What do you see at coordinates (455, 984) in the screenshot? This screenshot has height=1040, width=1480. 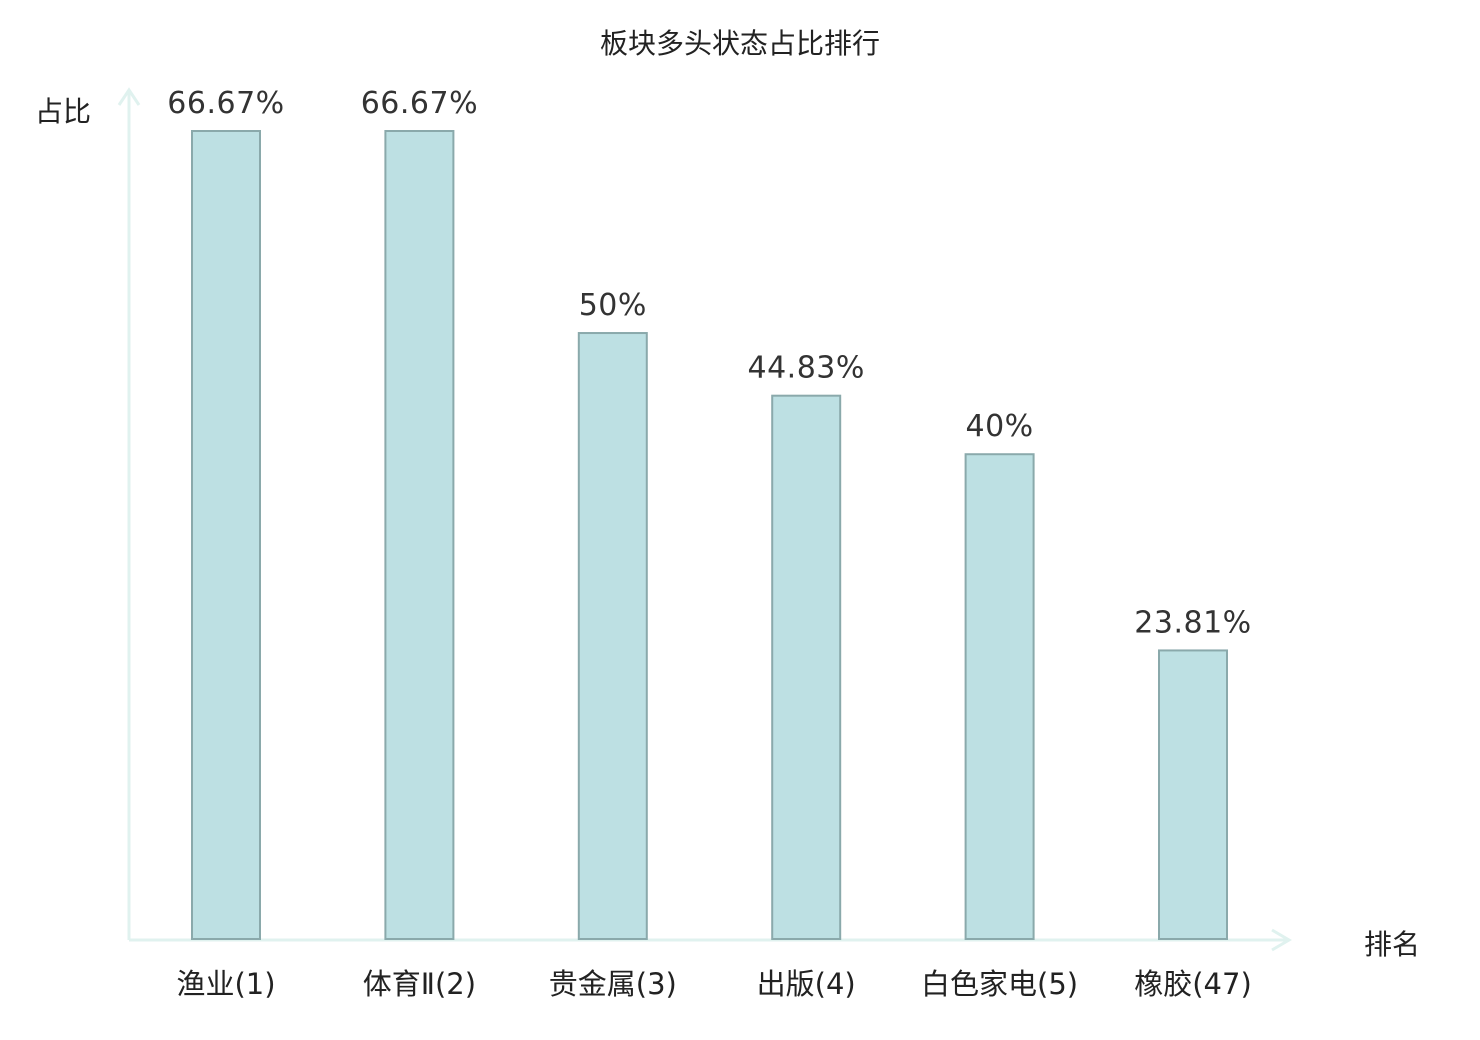 I see `category-rank: (2)` at bounding box center [455, 984].